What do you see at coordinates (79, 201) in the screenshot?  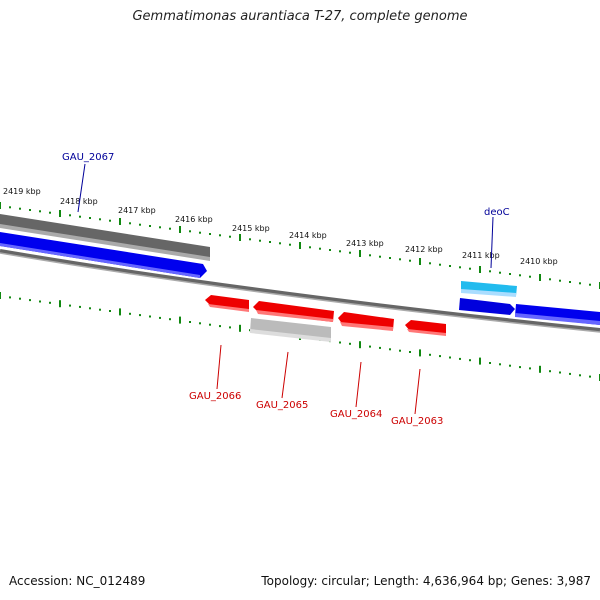 I see `kbp-label: 2418 kbp` at bounding box center [79, 201].